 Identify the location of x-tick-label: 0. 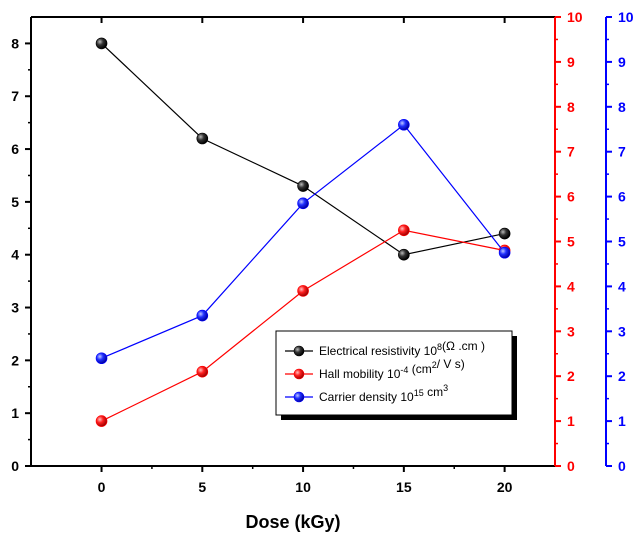
(102, 487).